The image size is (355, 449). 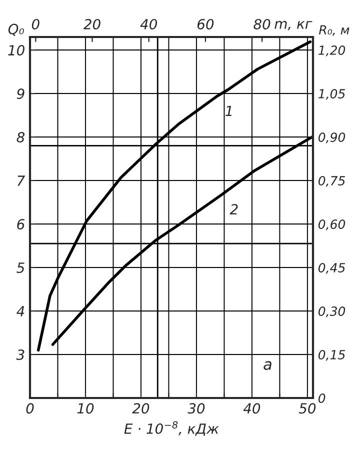 I want to click on y2-axis-title: R₀, м, so click(x=334, y=30).